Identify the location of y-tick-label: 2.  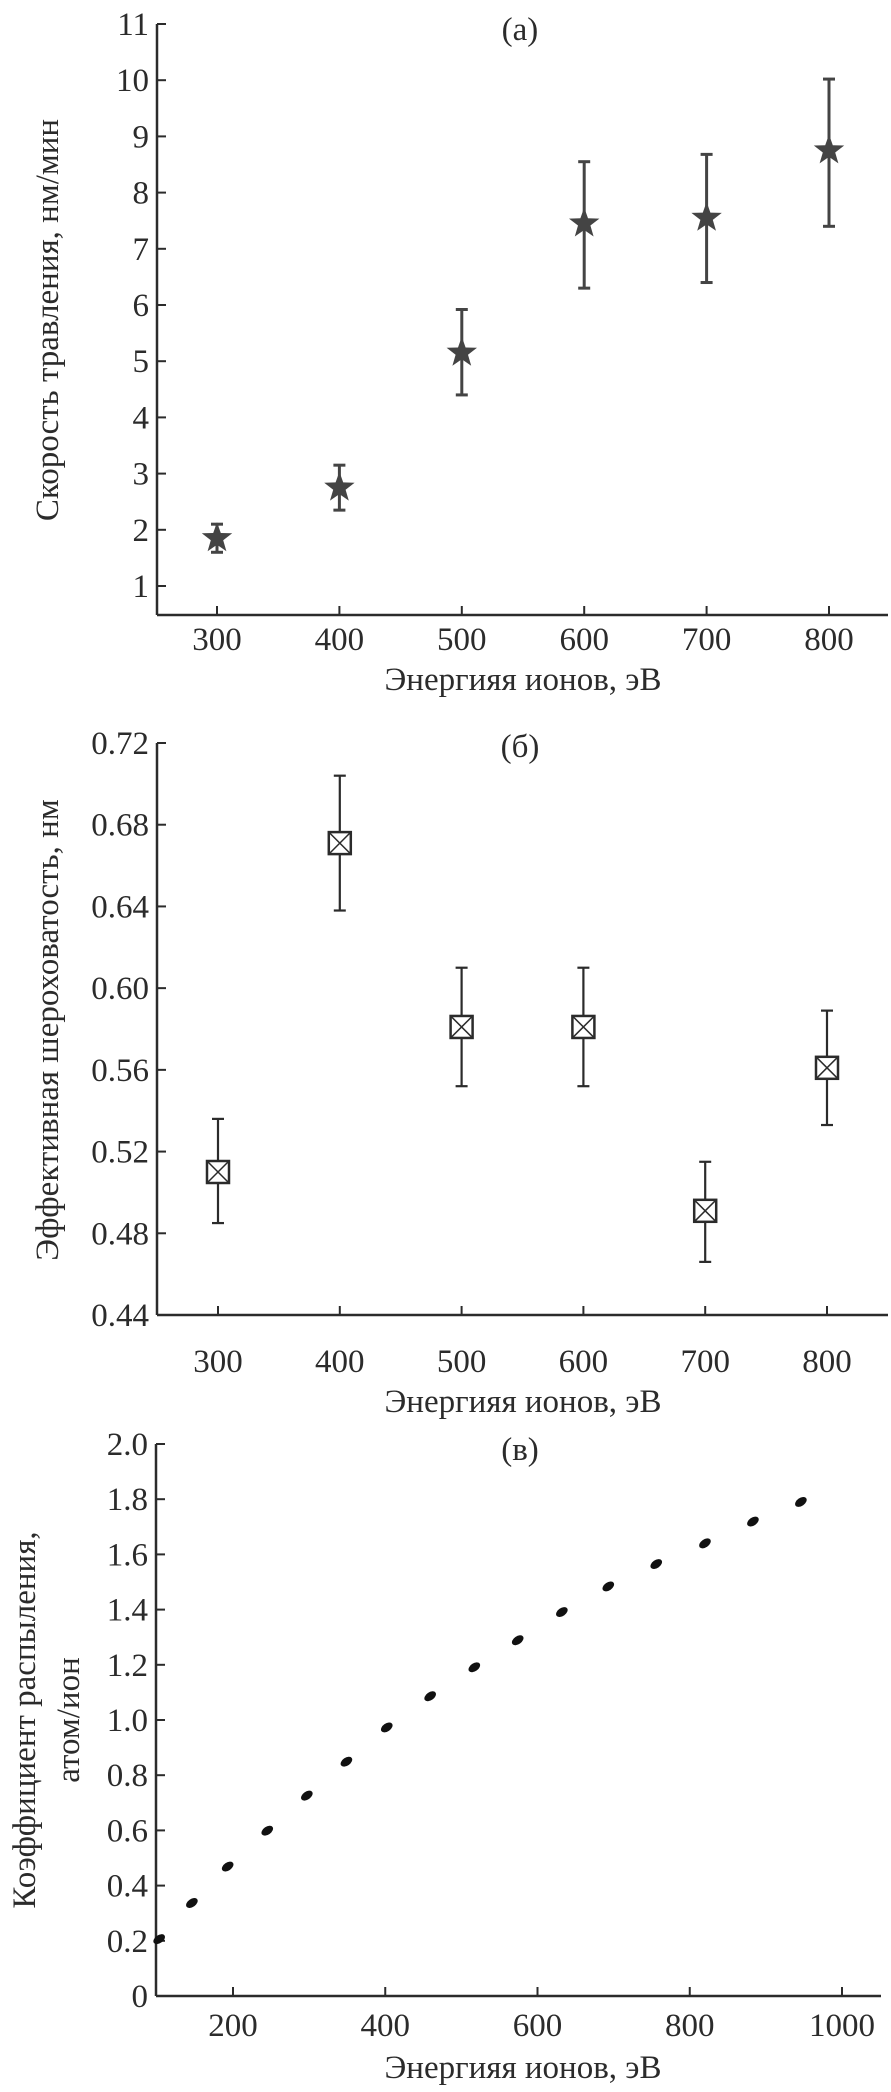
(141, 531).